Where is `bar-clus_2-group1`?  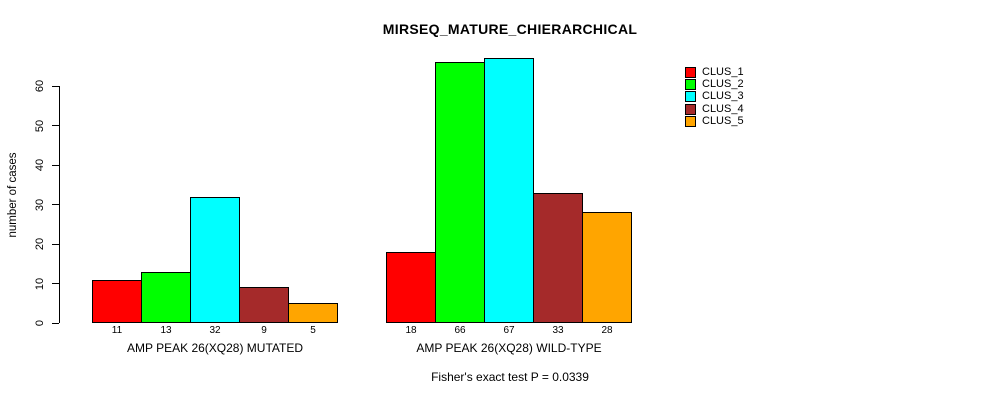
bar-clus_2-group1 is located at coordinates (166, 297).